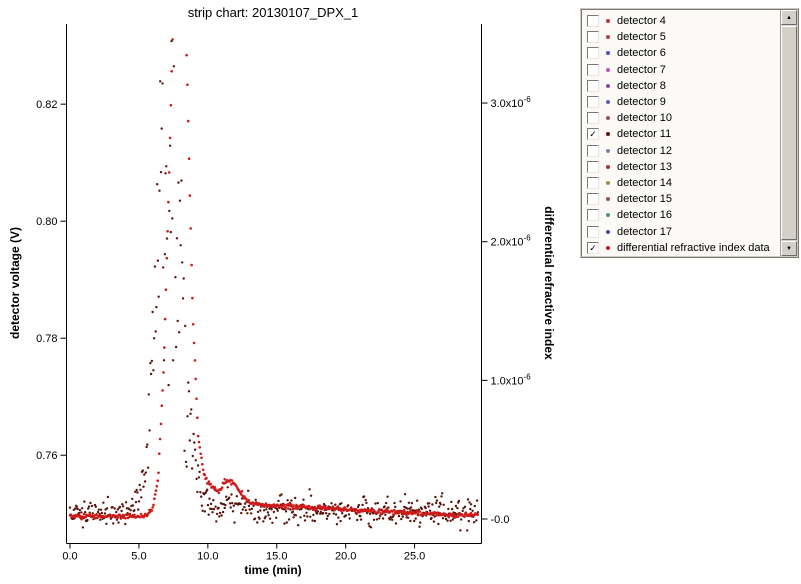 This screenshot has height=584, width=801. I want to click on legend-item: detector 13, so click(683, 167).